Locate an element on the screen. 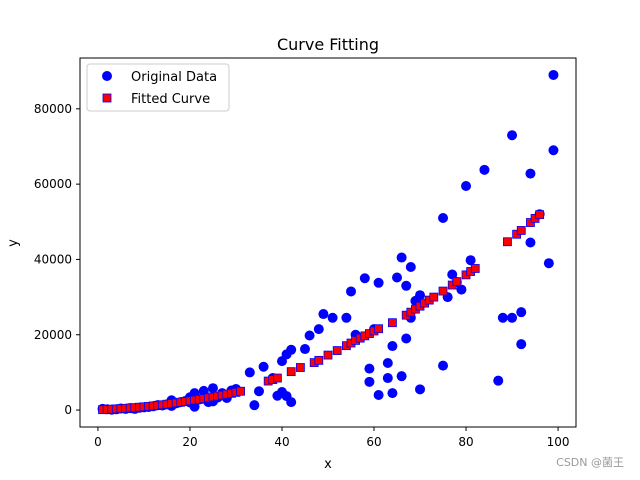  y-tick-label: 40000 is located at coordinates (53, 259).